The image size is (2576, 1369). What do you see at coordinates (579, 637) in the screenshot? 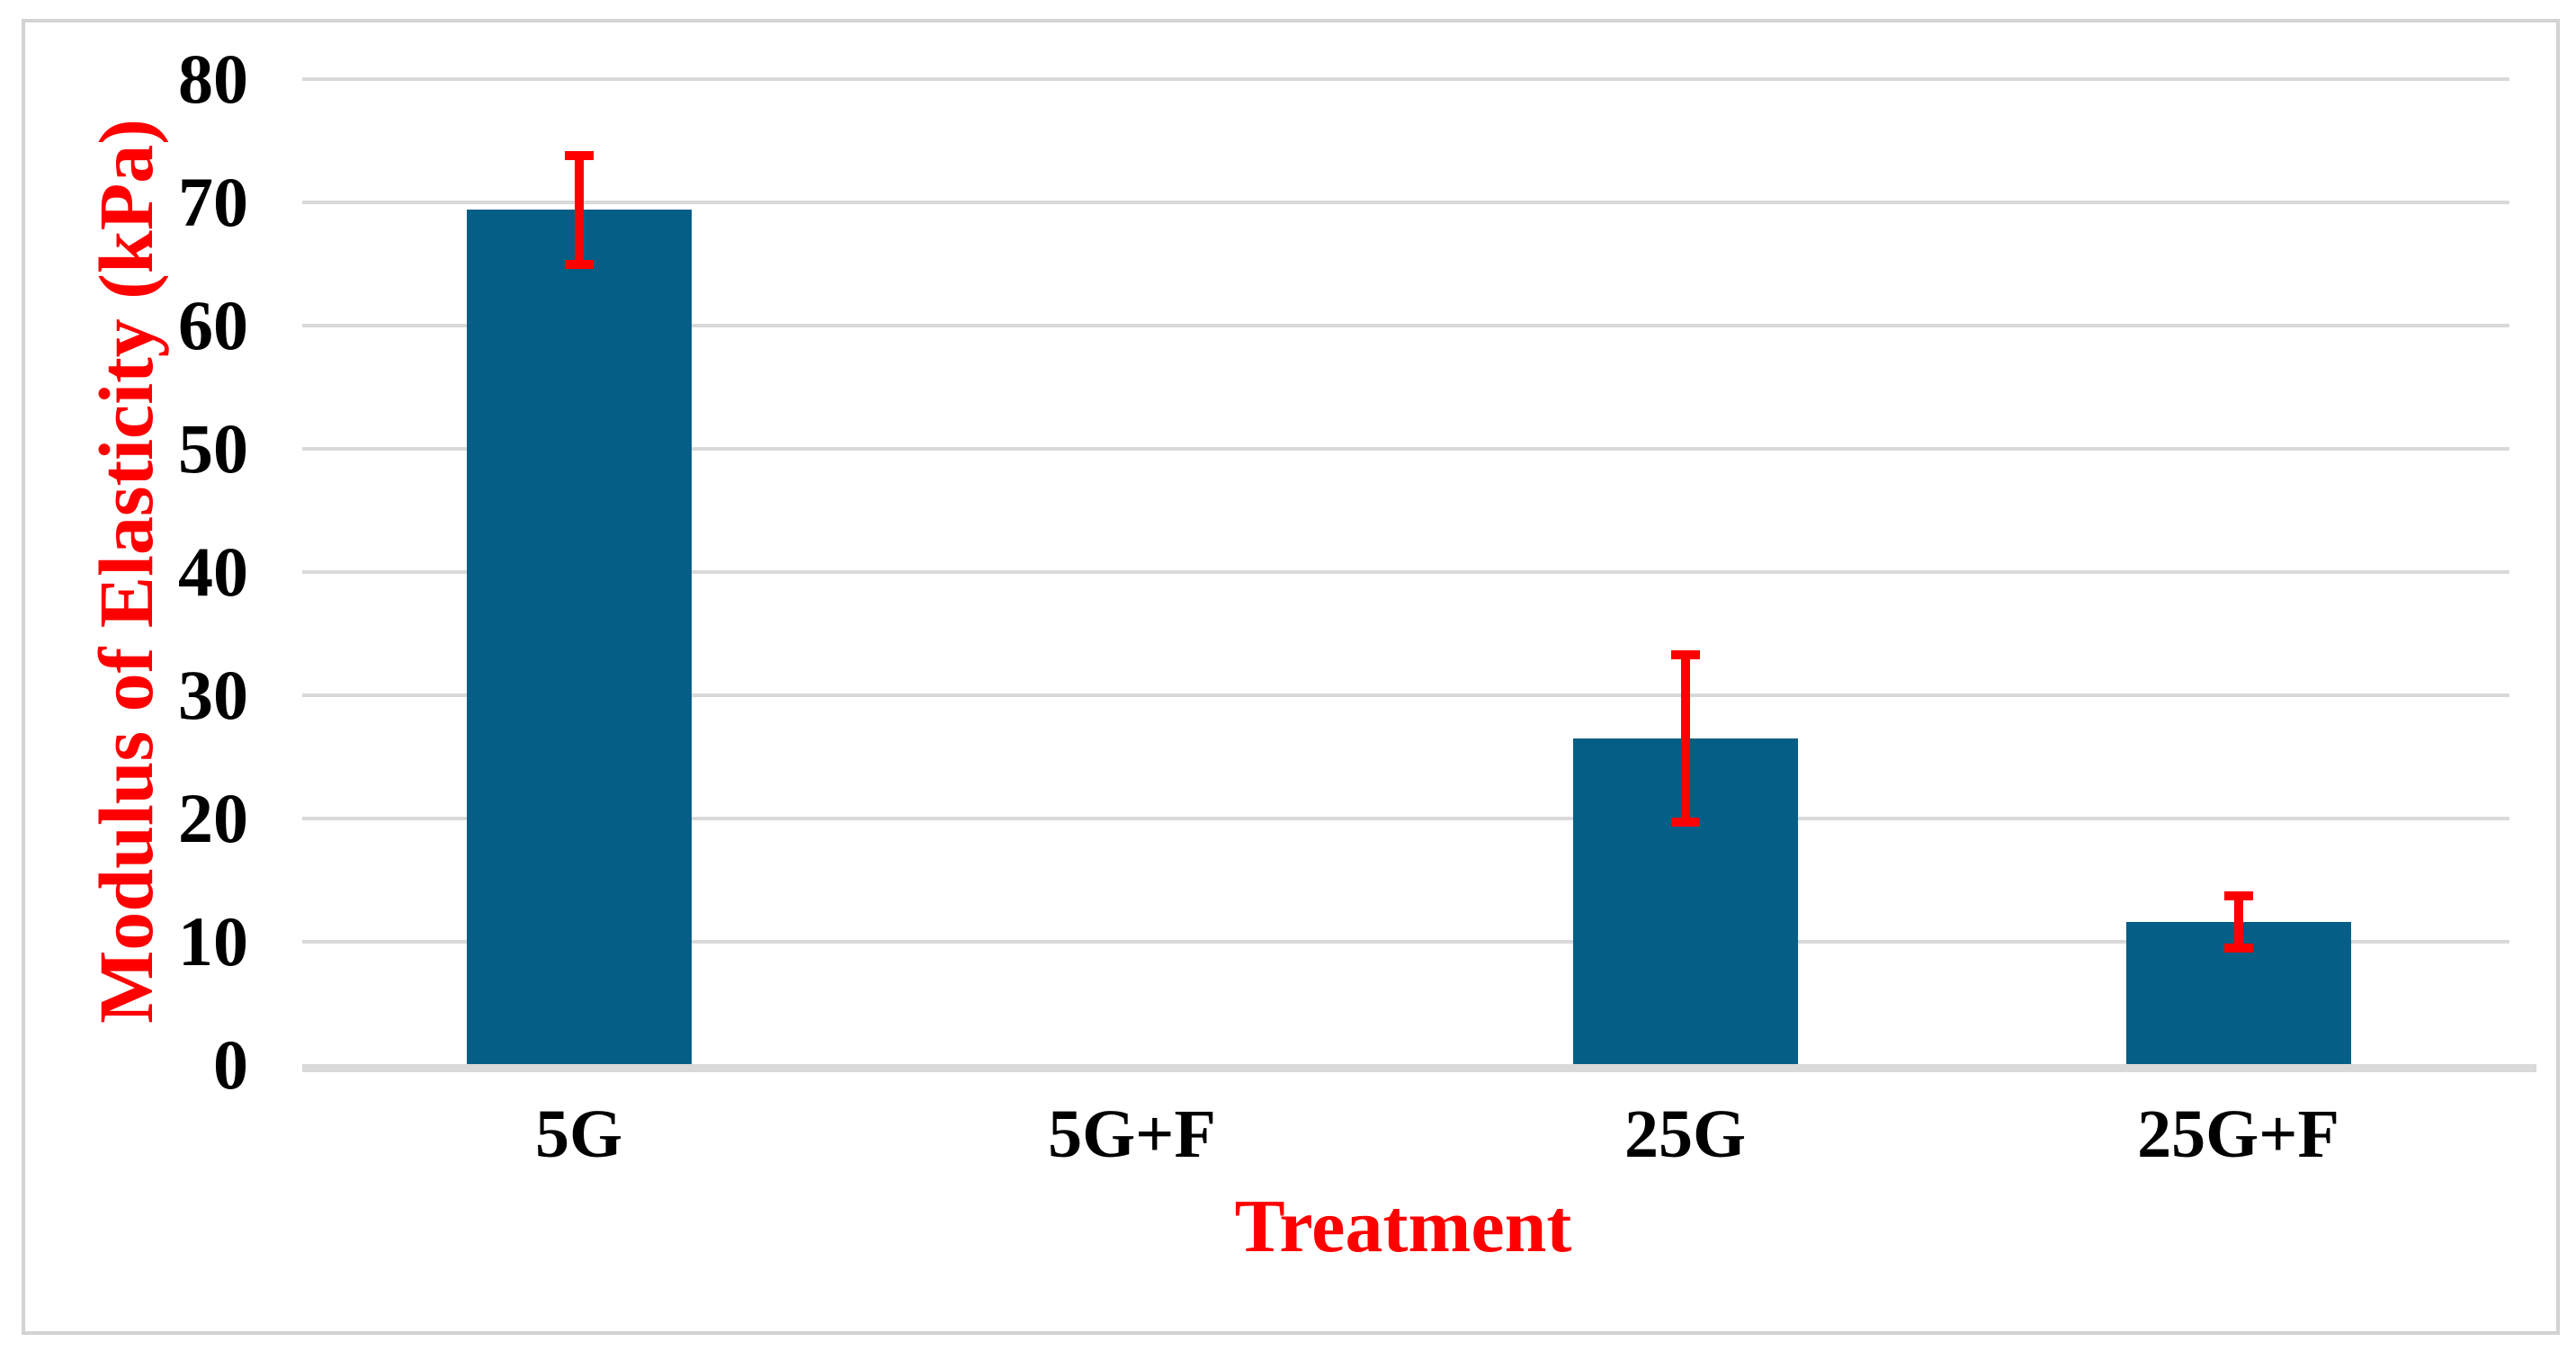
I see `bar` at bounding box center [579, 637].